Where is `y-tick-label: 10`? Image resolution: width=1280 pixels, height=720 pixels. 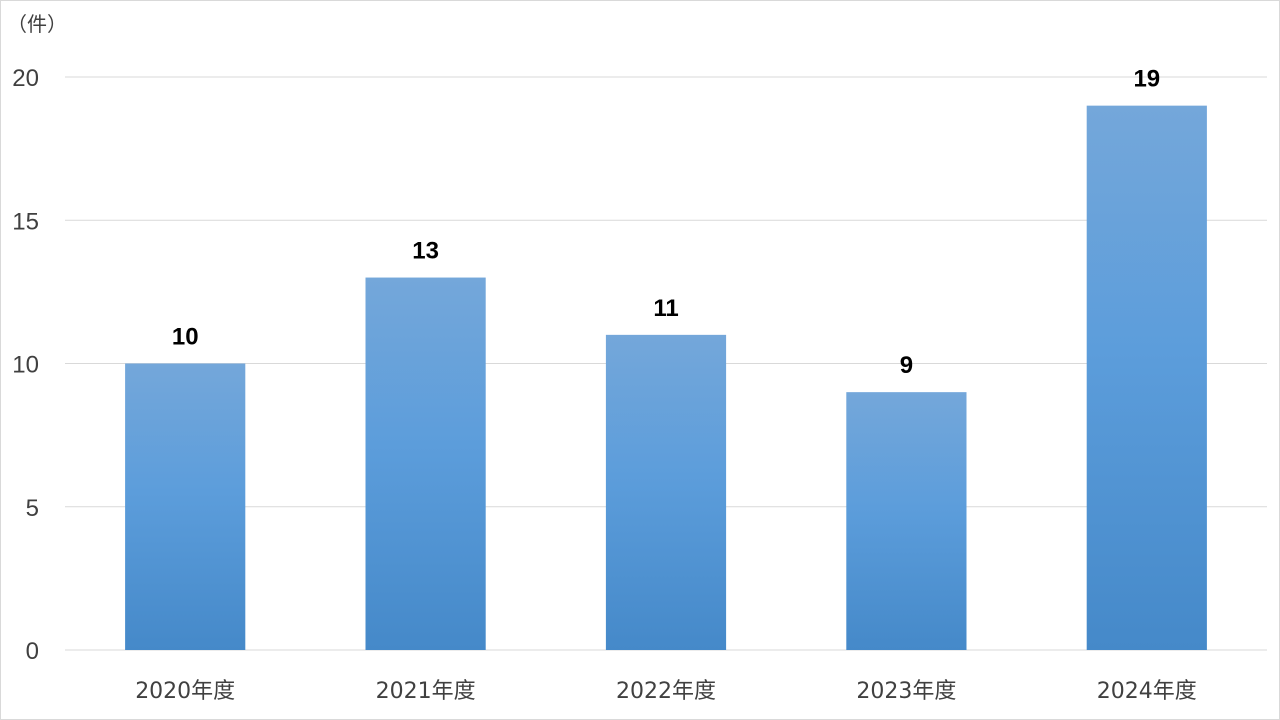
y-tick-label: 10 is located at coordinates (25, 365).